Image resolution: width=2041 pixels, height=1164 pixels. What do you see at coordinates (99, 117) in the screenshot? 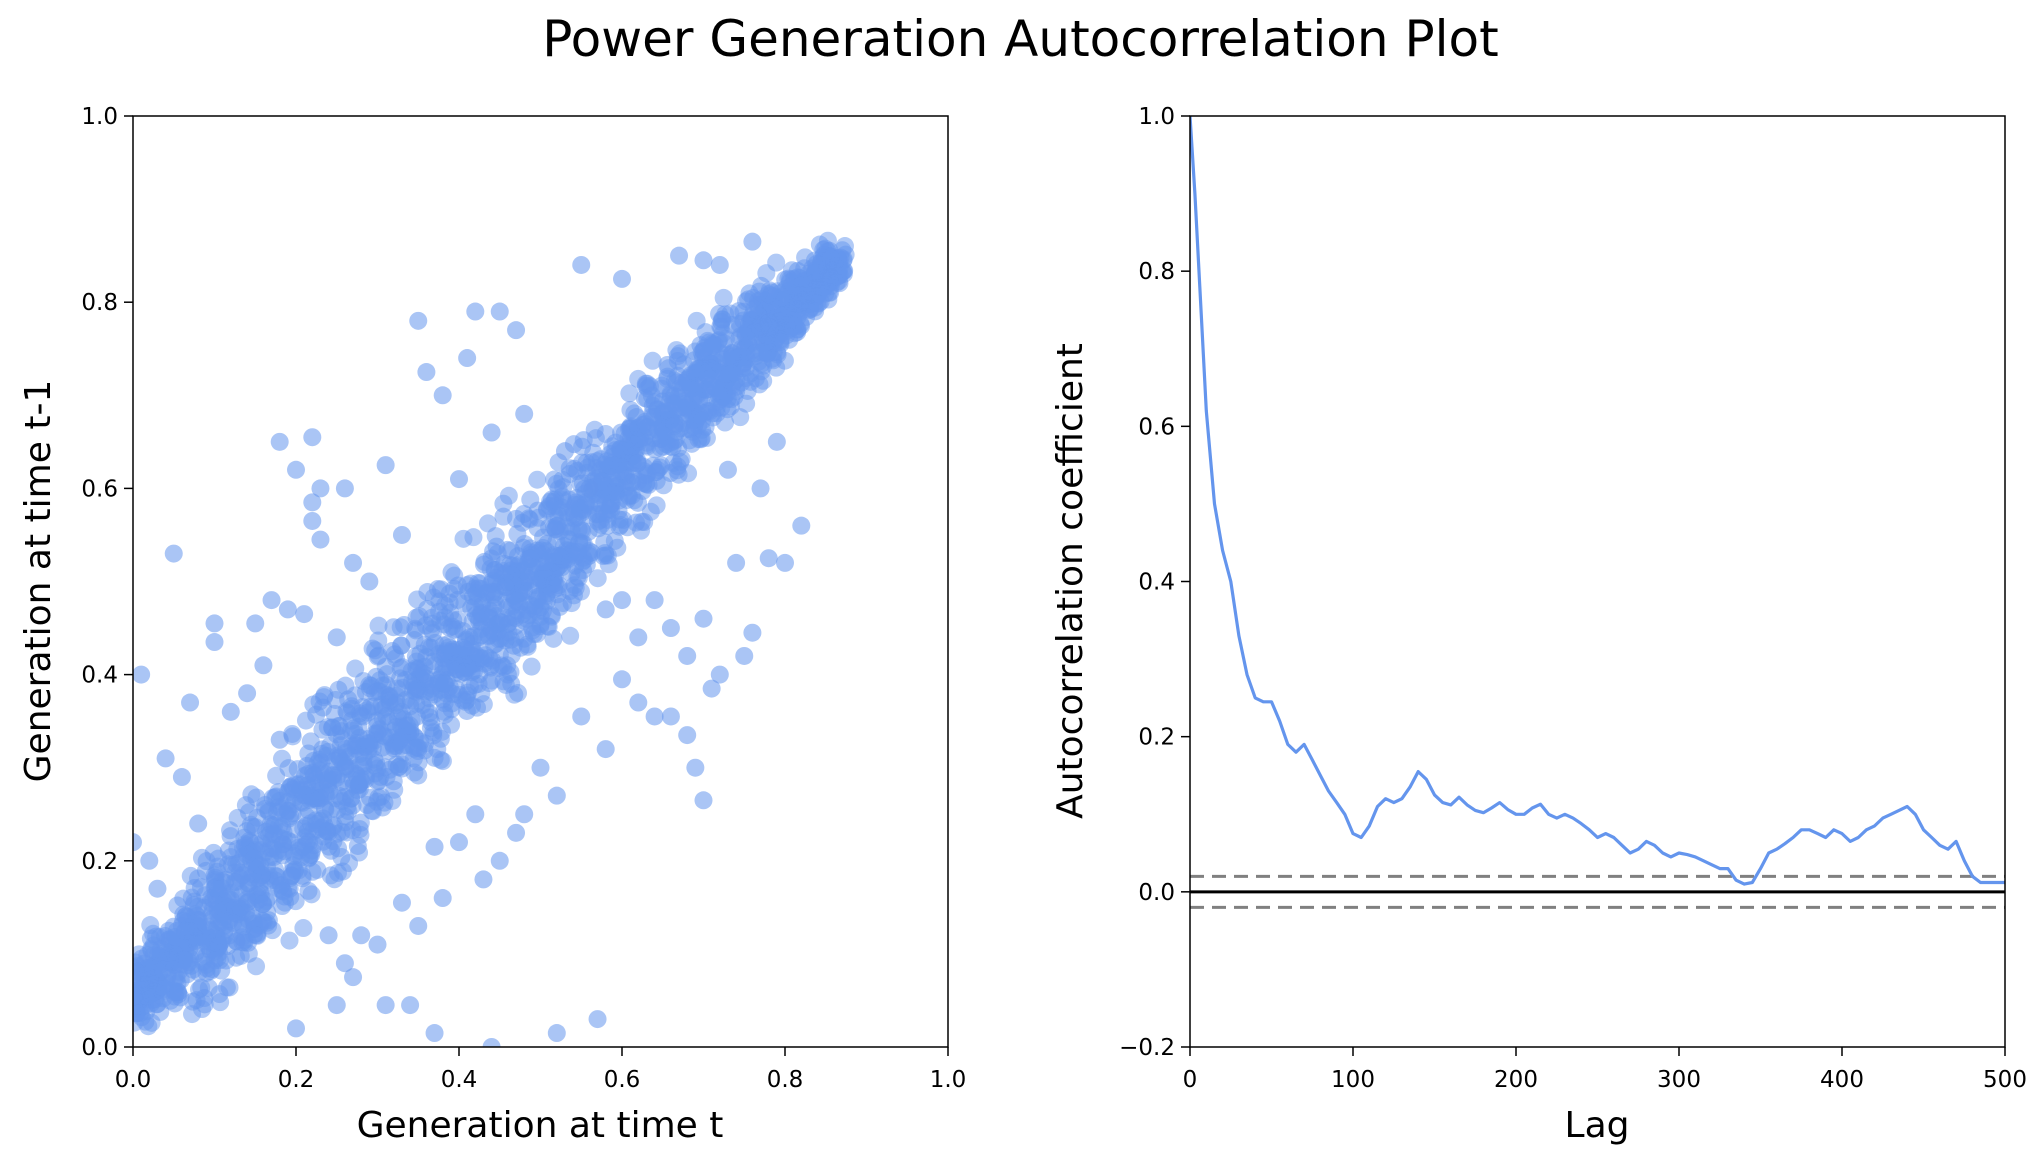
I see `lag-scatter-ytick-label: 1.0` at bounding box center [99, 117].